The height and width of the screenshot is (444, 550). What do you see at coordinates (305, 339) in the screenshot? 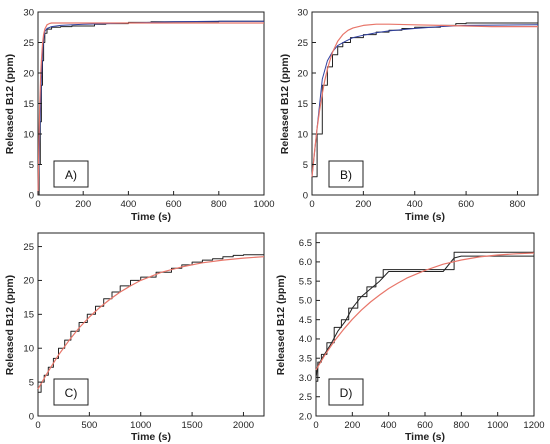
I see `y-tick-label: 4.0` at bounding box center [305, 339].